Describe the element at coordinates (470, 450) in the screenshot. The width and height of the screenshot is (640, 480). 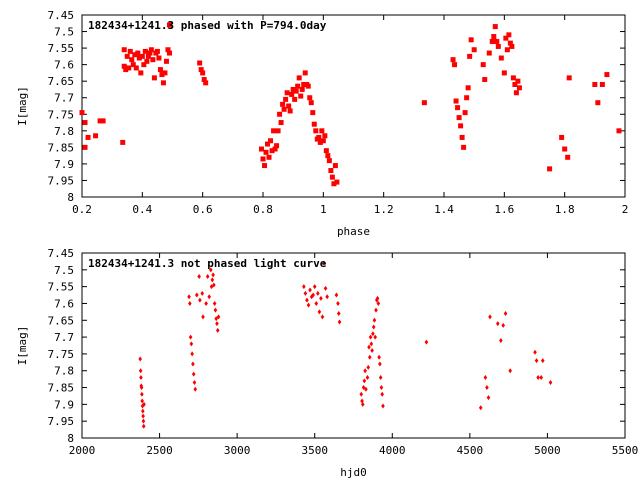
I see `x-tick-label: 4500` at that location.